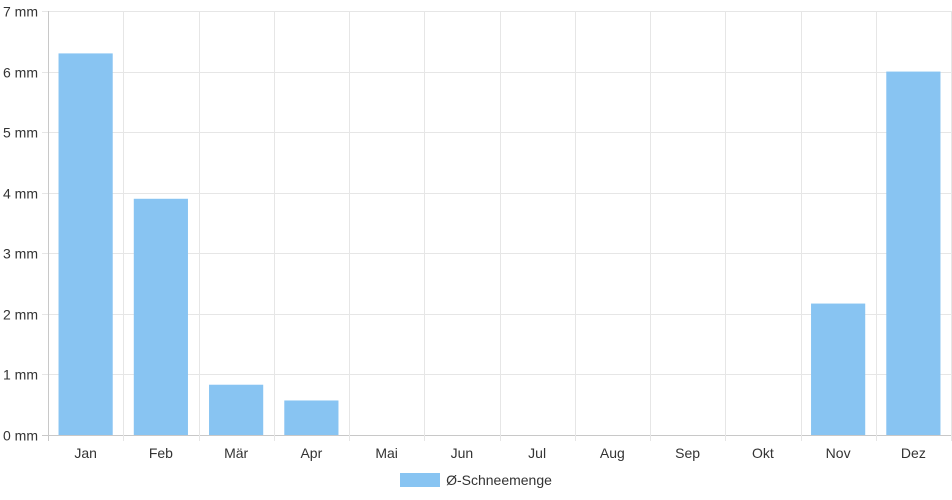 The width and height of the screenshot is (952, 500). I want to click on y-tick-label: 2 mm, so click(20, 315).